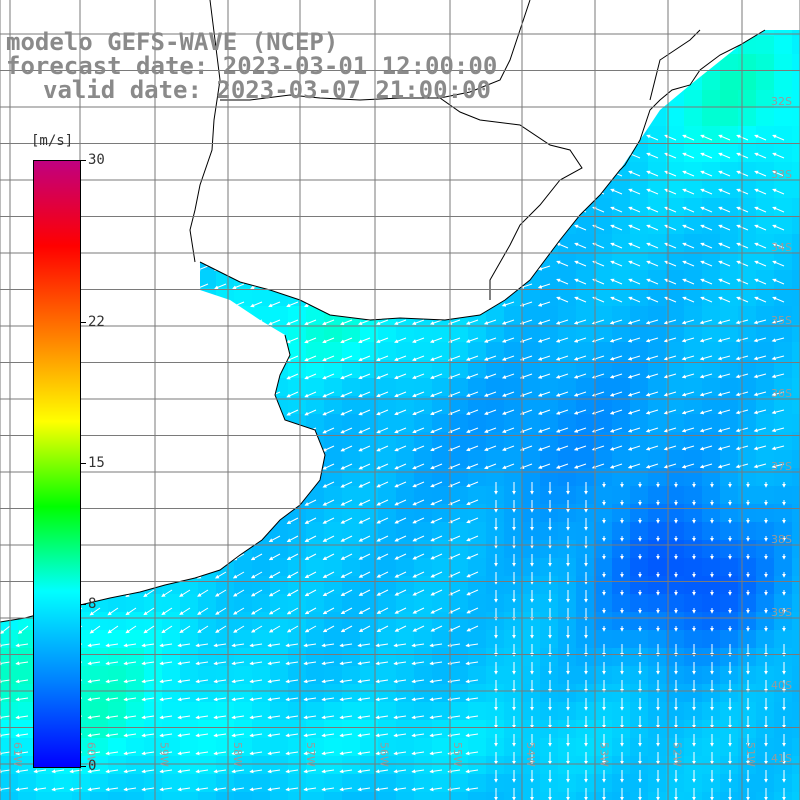  What do you see at coordinates (237, 754) in the screenshot?
I see `longitude-label: 58W` at bounding box center [237, 754].